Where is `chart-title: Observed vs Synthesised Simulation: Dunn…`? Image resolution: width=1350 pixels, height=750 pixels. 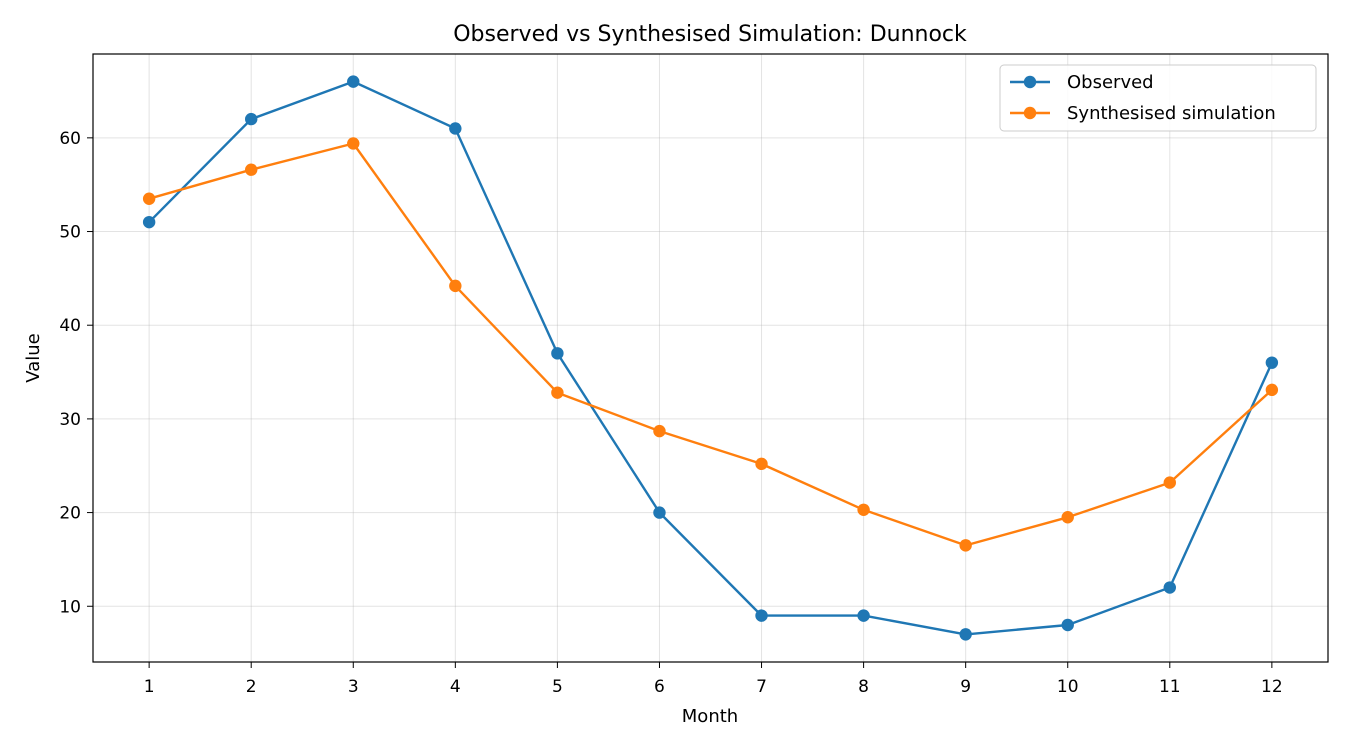 chart-title: Observed vs Synthesised Simulation: Dunn… is located at coordinates (710, 34).